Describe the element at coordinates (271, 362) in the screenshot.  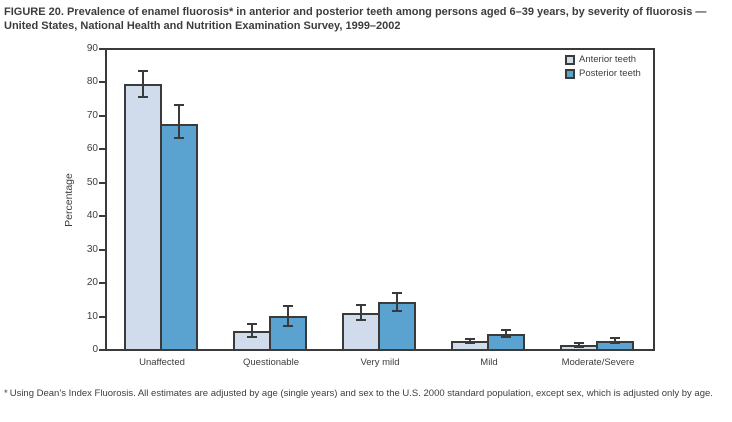
I see `x-axis-label: Questionable` at that location.